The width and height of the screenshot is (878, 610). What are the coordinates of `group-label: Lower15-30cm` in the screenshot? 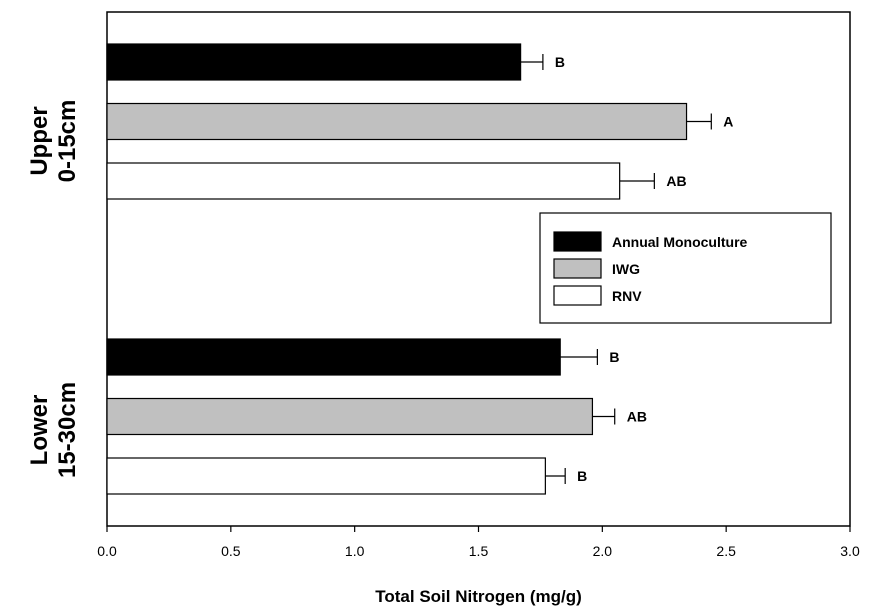 It's located at (53, 430).